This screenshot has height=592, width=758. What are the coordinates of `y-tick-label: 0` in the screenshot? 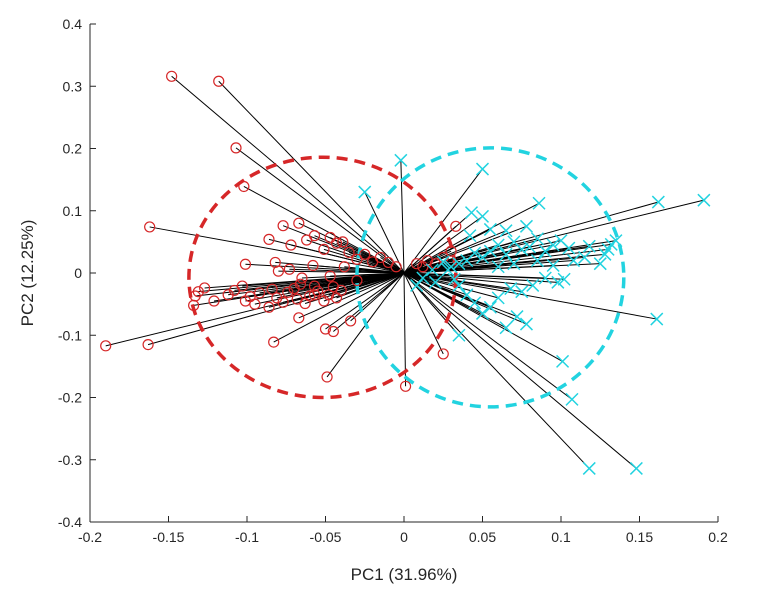 It's located at (78, 273).